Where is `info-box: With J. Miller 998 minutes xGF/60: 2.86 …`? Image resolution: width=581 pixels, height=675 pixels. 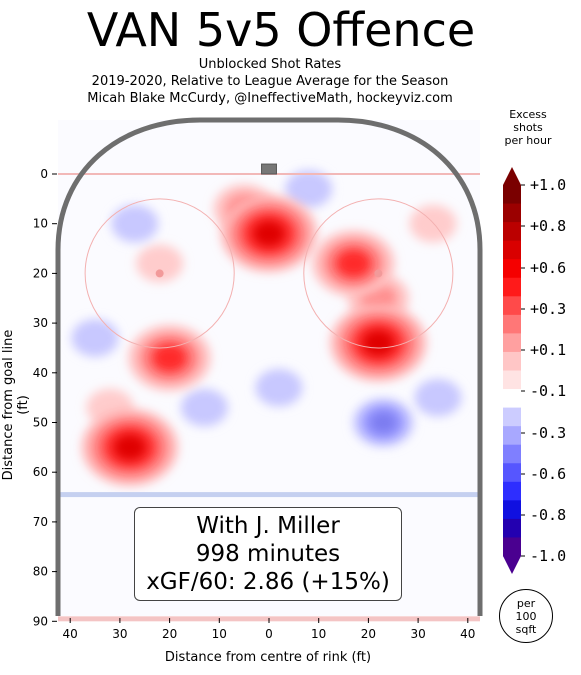 info-box: With J. Miller 998 minutes xGF/60: 2.86 … is located at coordinates (268, 554).